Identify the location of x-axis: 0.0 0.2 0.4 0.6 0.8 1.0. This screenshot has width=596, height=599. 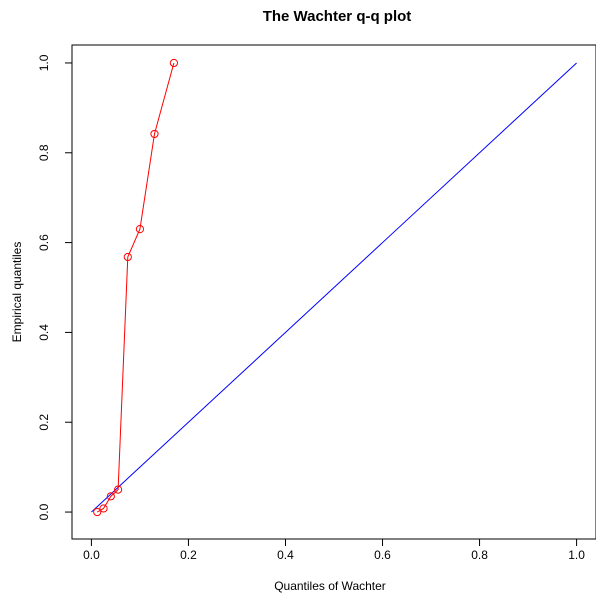
(334, 550).